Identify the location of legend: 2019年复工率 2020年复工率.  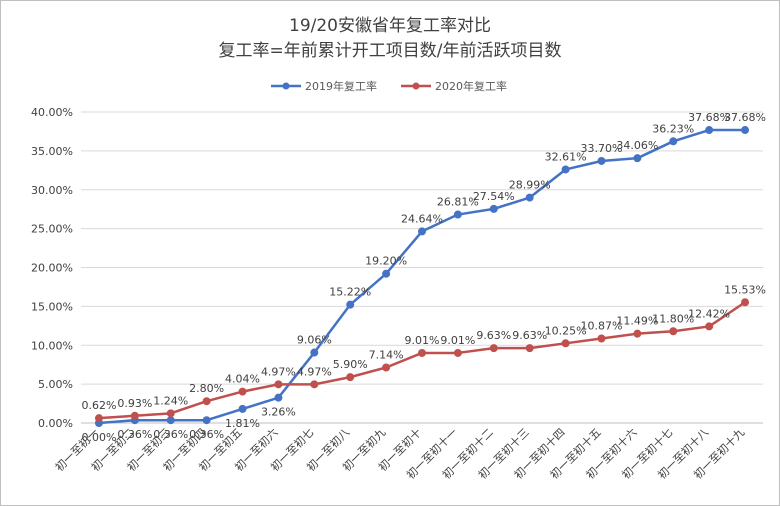
(389, 86).